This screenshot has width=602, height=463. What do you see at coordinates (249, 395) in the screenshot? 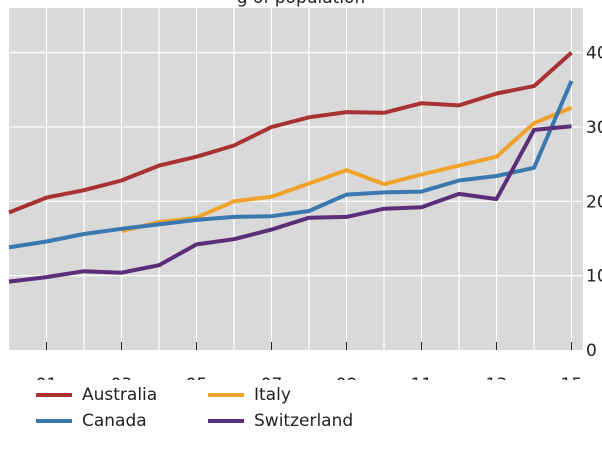
I see `legend-item-italy: Italy` at bounding box center [249, 395].